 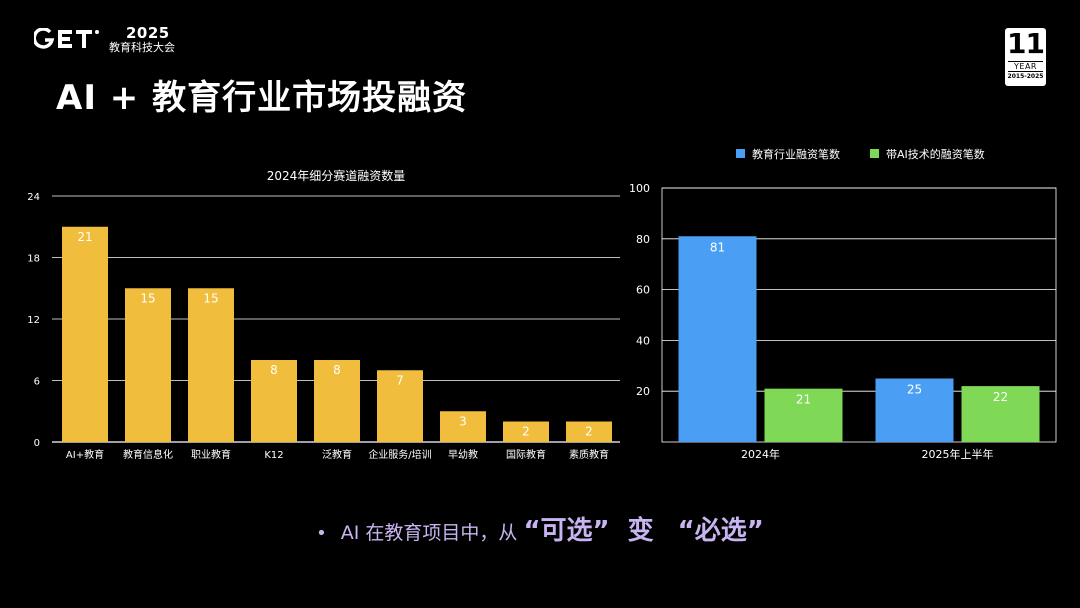 What do you see at coordinates (148, 454) in the screenshot?
I see `x-tick-label: 教育信息化` at bounding box center [148, 454].